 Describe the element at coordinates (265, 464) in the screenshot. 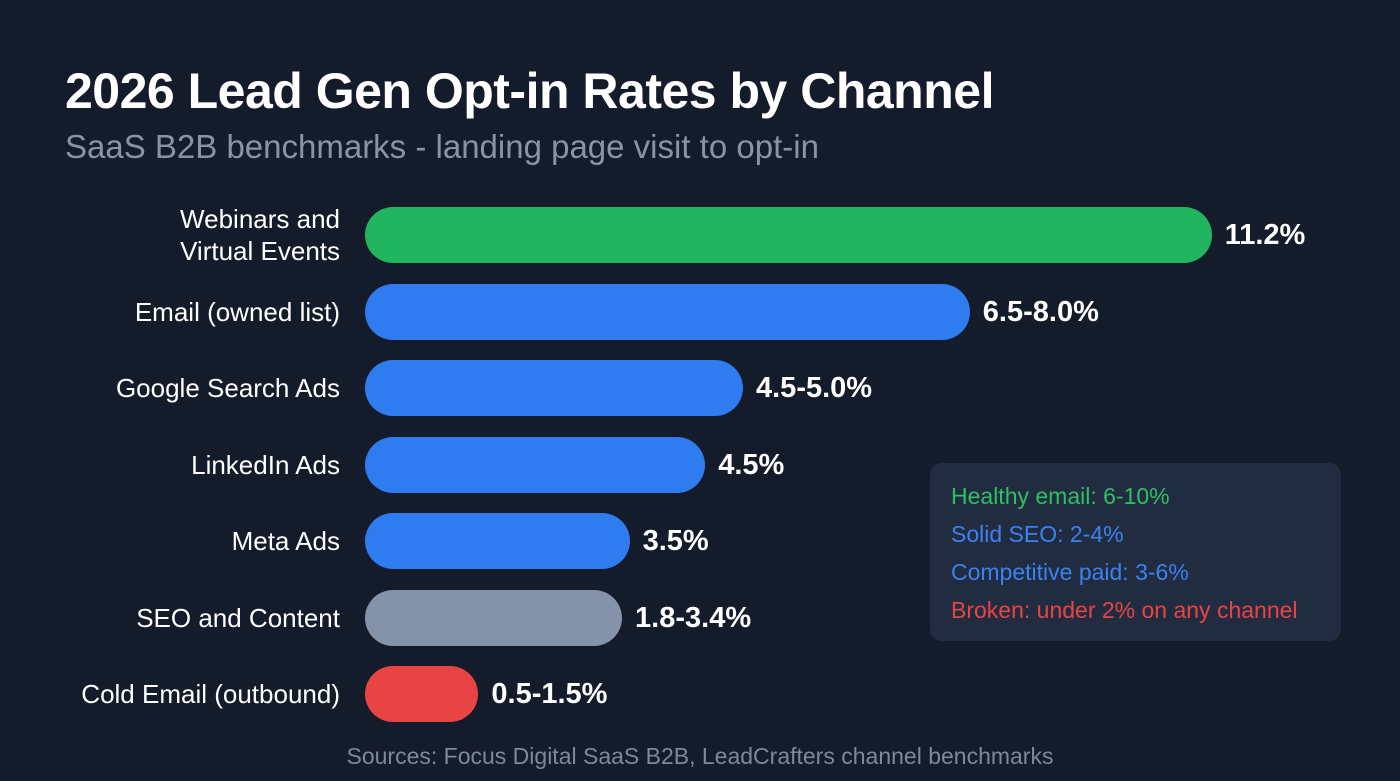

I see `category-label: LinkedIn Ads` at that location.